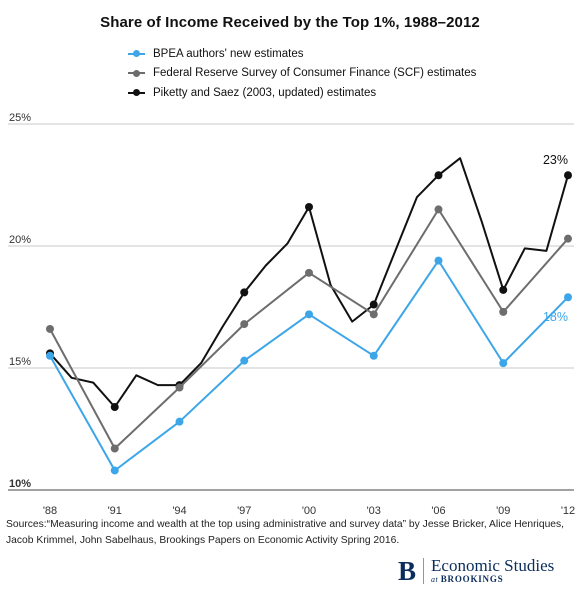  What do you see at coordinates (568, 175) in the screenshot?
I see `series-2-point-2012` at bounding box center [568, 175].